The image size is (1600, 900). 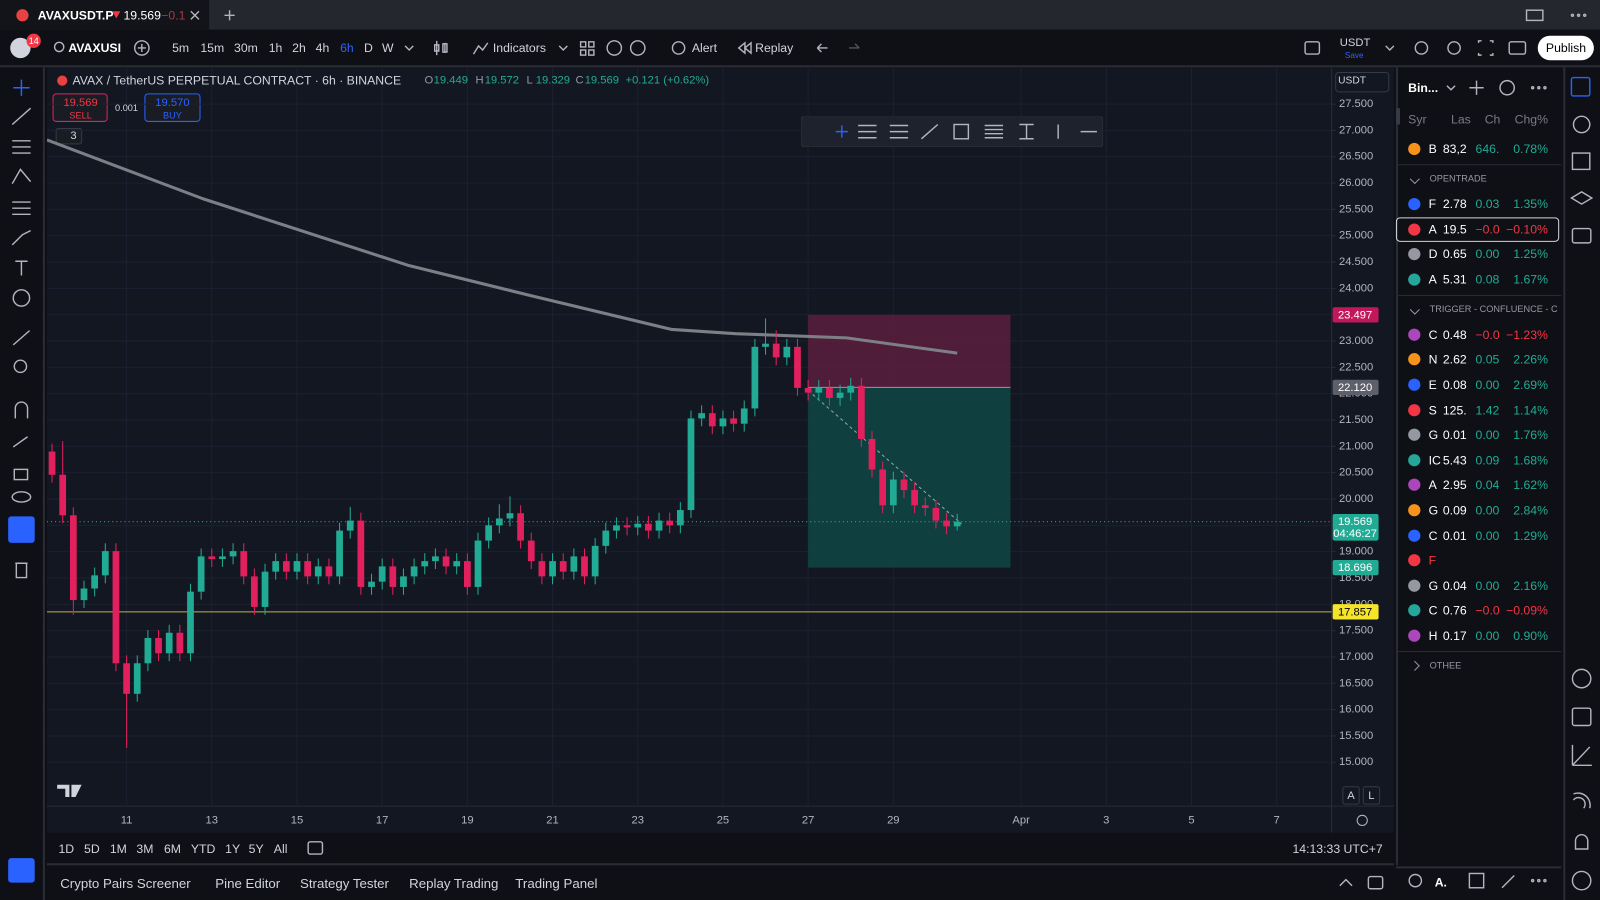 What do you see at coordinates (1432, 204) in the screenshot?
I see `row-symbol: F` at bounding box center [1432, 204].